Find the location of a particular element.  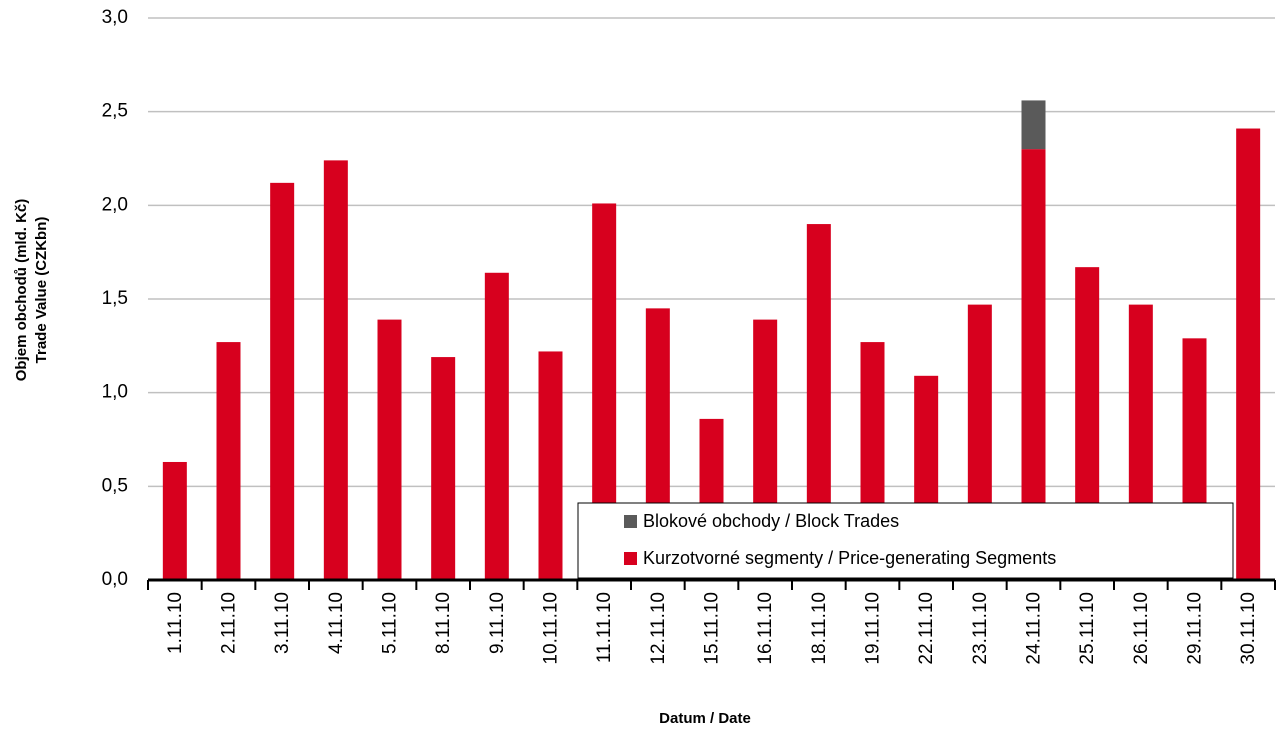

x-tick-label-group: 24.11.10 is located at coordinates (1034, 628).